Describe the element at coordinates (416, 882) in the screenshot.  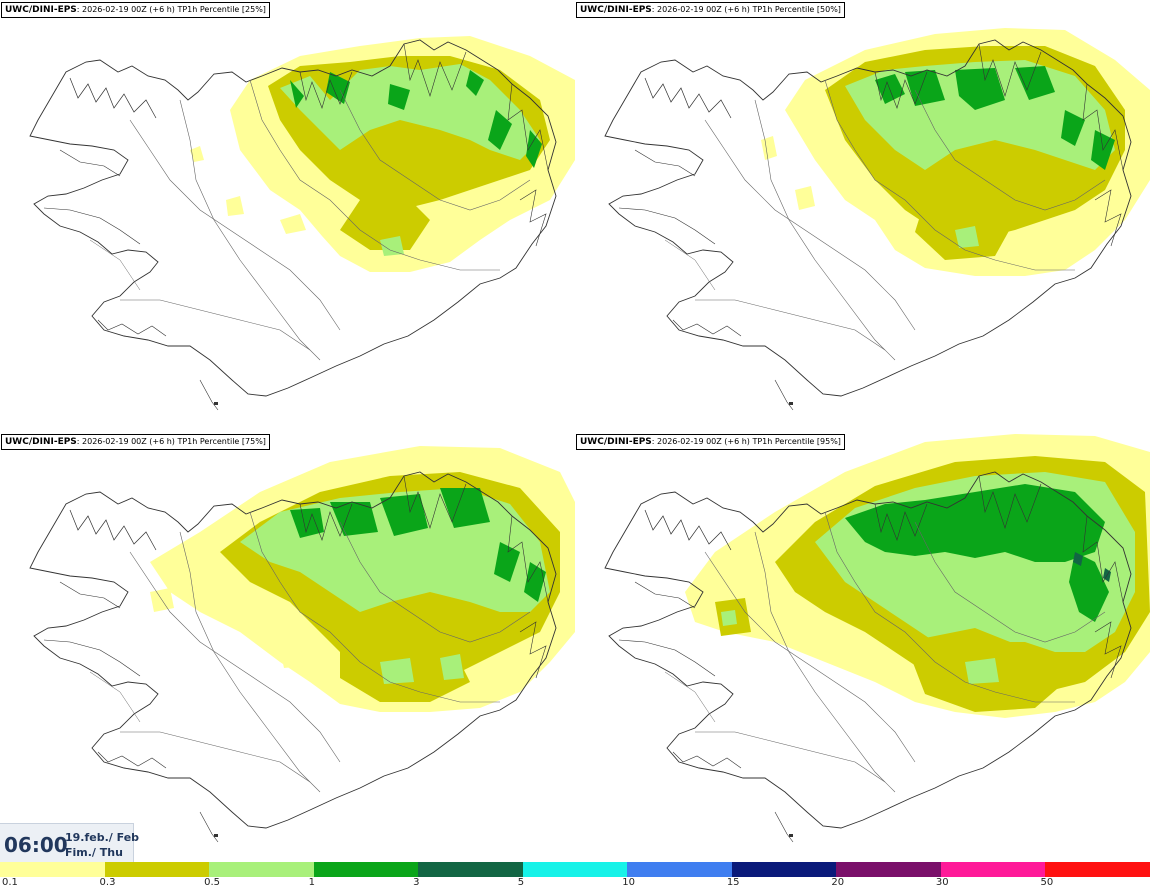
I see `colorbar-tick-label: 3` at that location.